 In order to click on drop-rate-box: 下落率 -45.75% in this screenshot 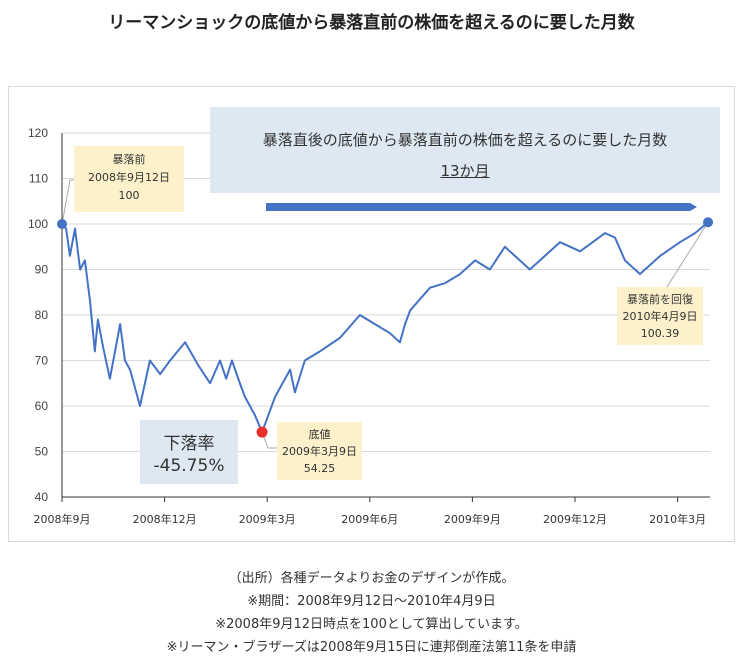, I will do `click(189, 452)`.